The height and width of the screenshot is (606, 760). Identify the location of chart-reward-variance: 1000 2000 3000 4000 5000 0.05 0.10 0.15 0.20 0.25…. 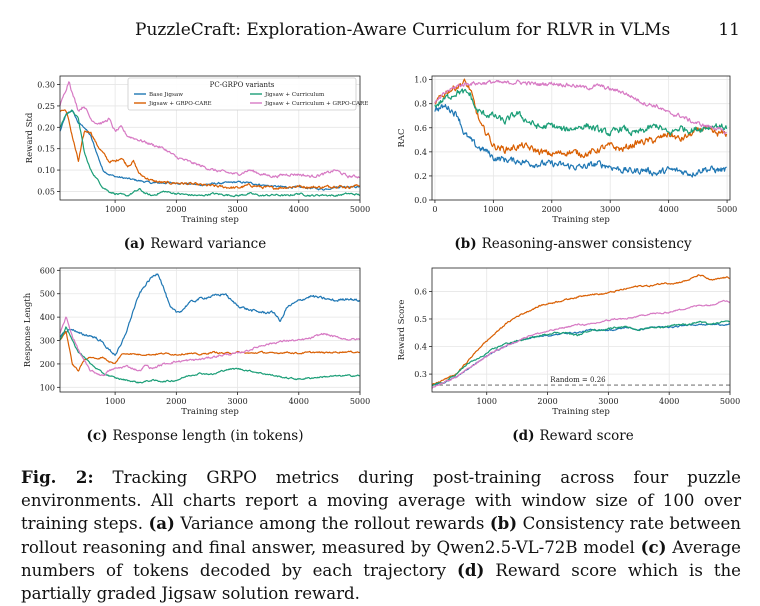
(192, 150).